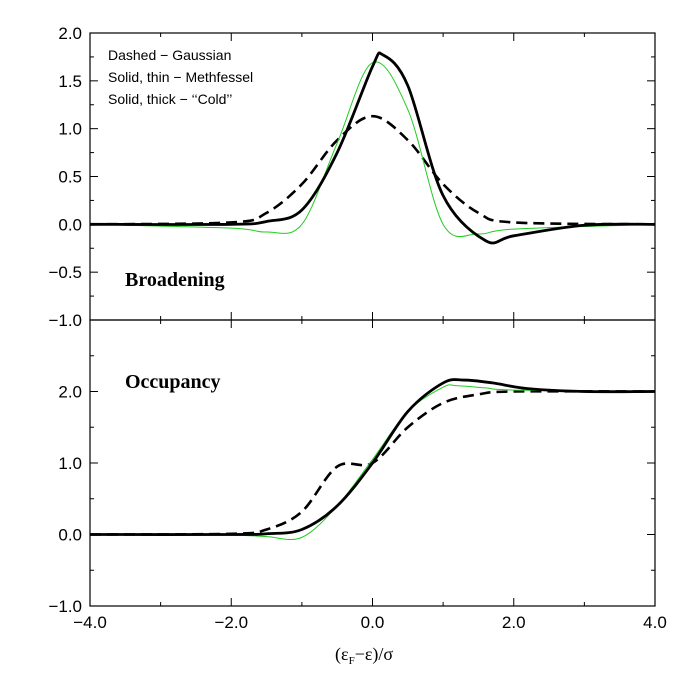 The image size is (687, 686). I want to click on x-tick-labels: −4.0 −2.0 0.0 2.0 4.0, so click(370, 622).